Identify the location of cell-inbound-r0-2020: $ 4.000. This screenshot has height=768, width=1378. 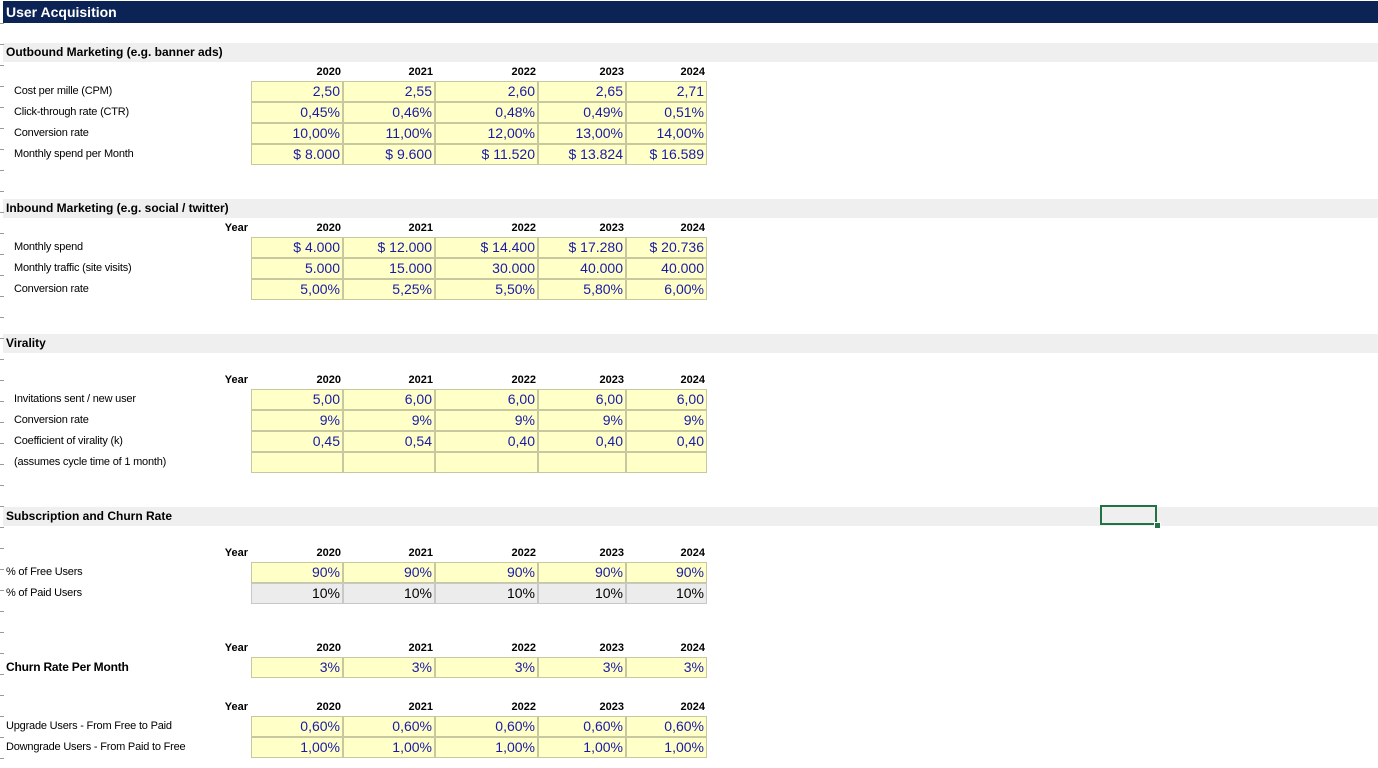
(297, 247).